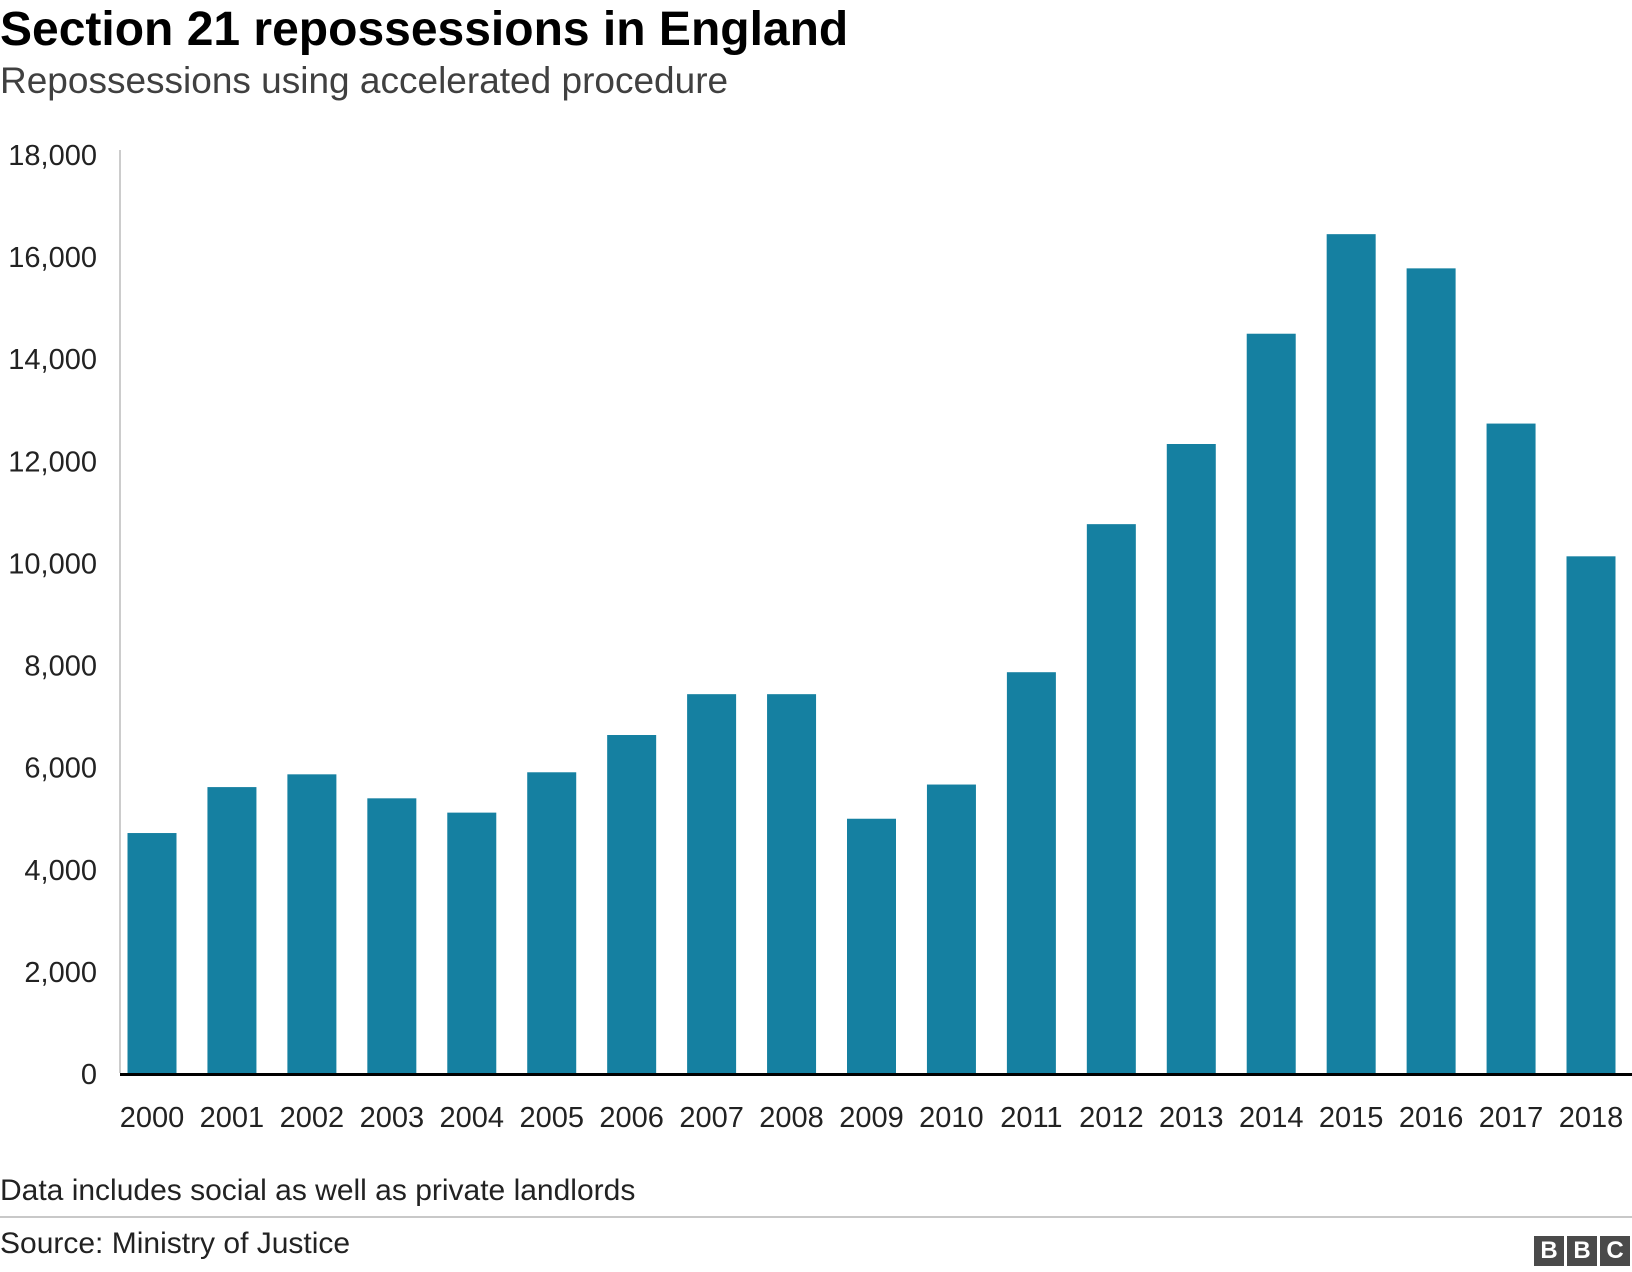  I want to click on x-tick-label: 2010, so click(951, 1118).